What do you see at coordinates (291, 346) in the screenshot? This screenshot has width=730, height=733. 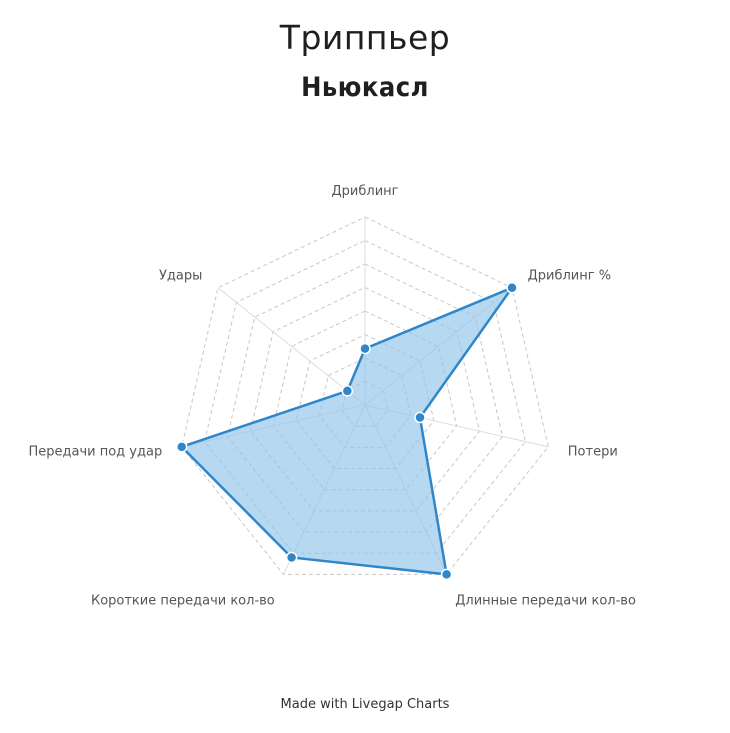 I see `axis-spoke` at bounding box center [291, 346].